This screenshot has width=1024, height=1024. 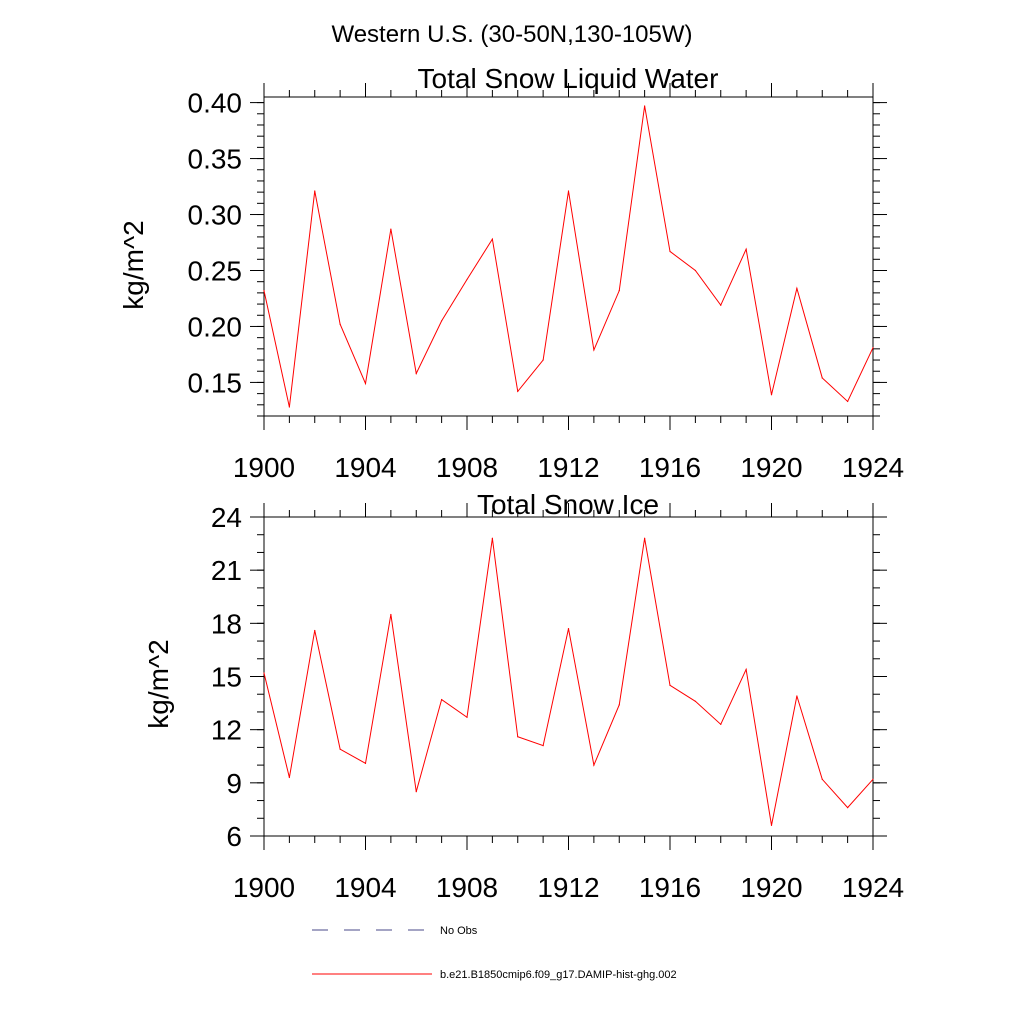 What do you see at coordinates (226, 623) in the screenshot?
I see `y-tick-label: 18` at bounding box center [226, 623].